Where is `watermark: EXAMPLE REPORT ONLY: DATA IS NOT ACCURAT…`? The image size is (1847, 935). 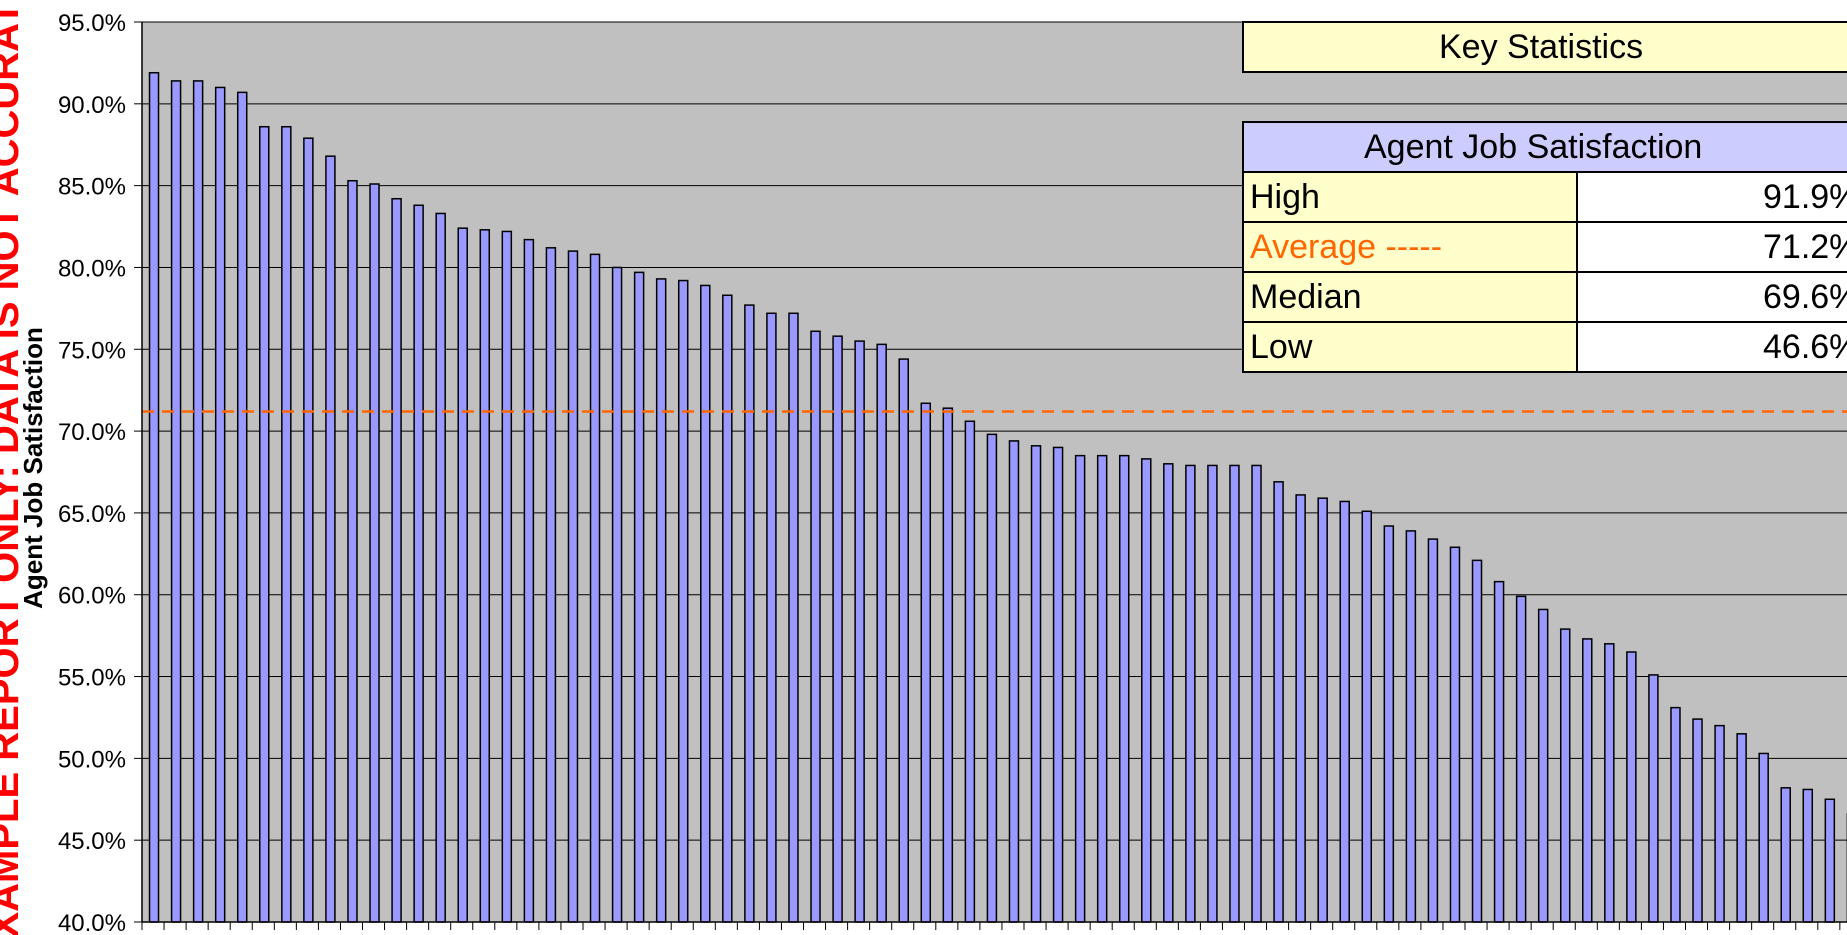 watermark: EXAMPLE REPORT ONLY: DATA IS NOT ACCURAT… is located at coordinates (13, 467).